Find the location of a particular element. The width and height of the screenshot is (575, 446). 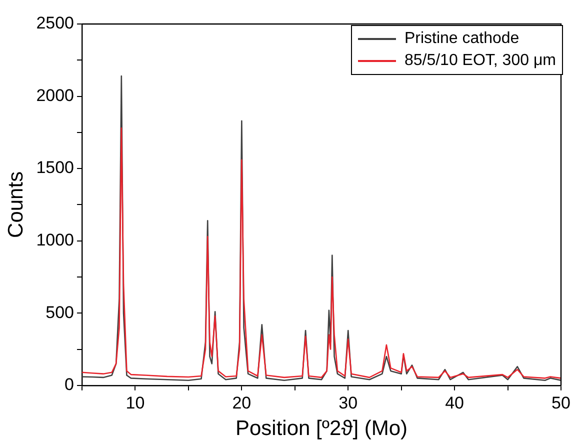

x-tick-label: 20 is located at coordinates (242, 402).